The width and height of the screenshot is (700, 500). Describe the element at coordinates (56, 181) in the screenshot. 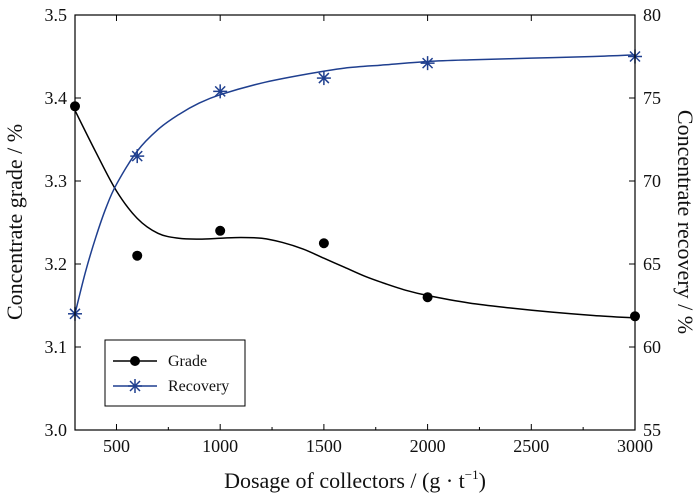

I see `y-left-tick-label: 3.3` at that location.